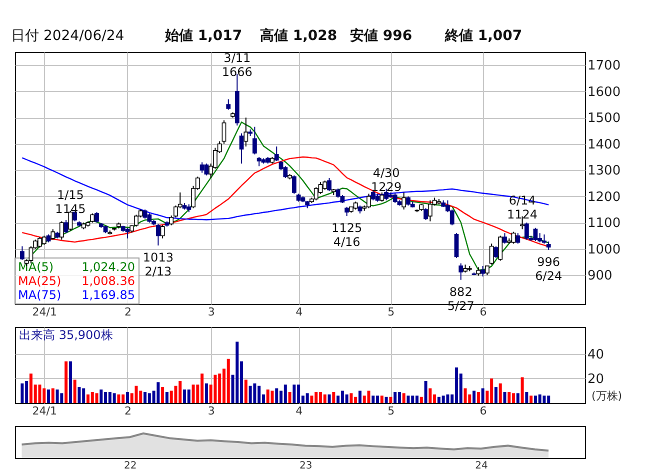  I want to click on x-tick-label: 22, so click(130, 465).